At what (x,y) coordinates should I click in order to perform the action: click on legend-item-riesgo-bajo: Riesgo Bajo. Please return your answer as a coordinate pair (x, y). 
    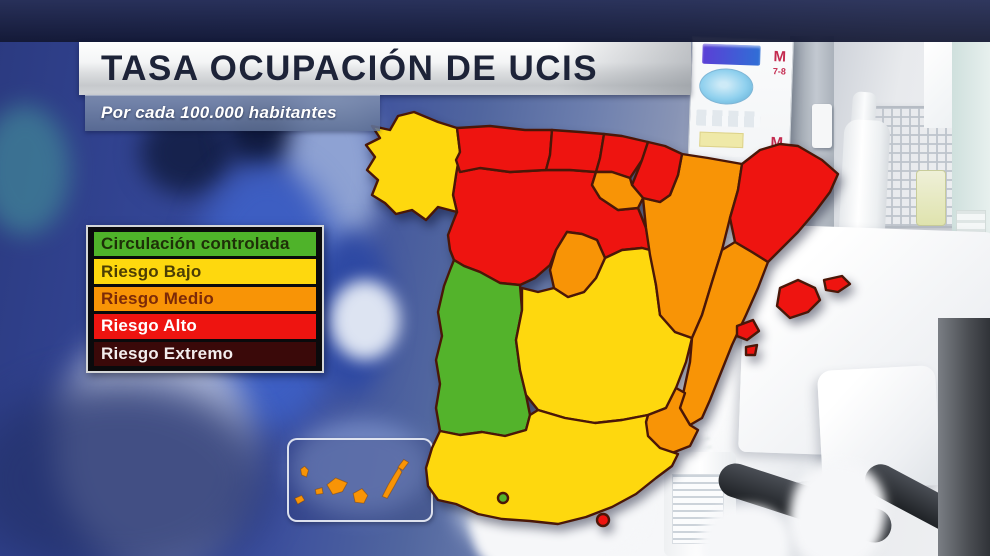
    Looking at the image, I should click on (205, 271).